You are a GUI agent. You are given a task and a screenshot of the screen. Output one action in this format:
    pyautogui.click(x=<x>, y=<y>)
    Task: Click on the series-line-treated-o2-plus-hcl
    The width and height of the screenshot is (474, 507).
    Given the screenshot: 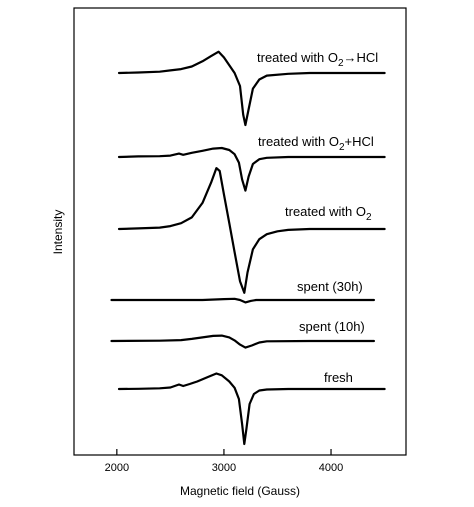 What is the action you would take?
    pyautogui.click(x=251, y=169)
    